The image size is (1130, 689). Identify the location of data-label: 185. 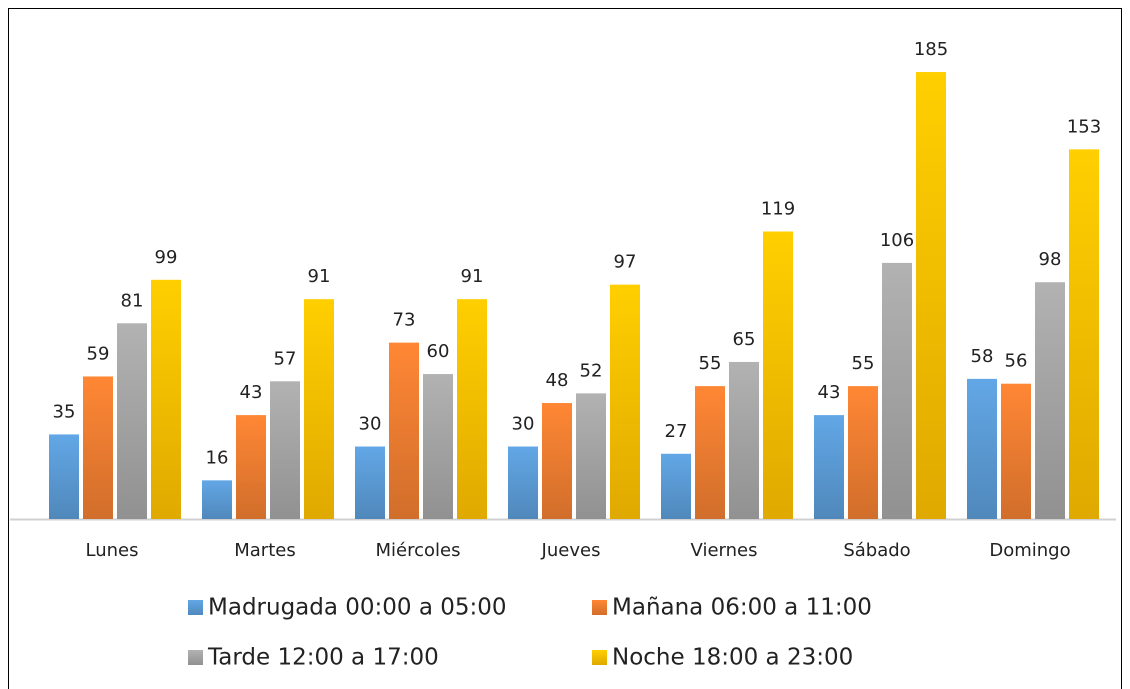
(931, 49).